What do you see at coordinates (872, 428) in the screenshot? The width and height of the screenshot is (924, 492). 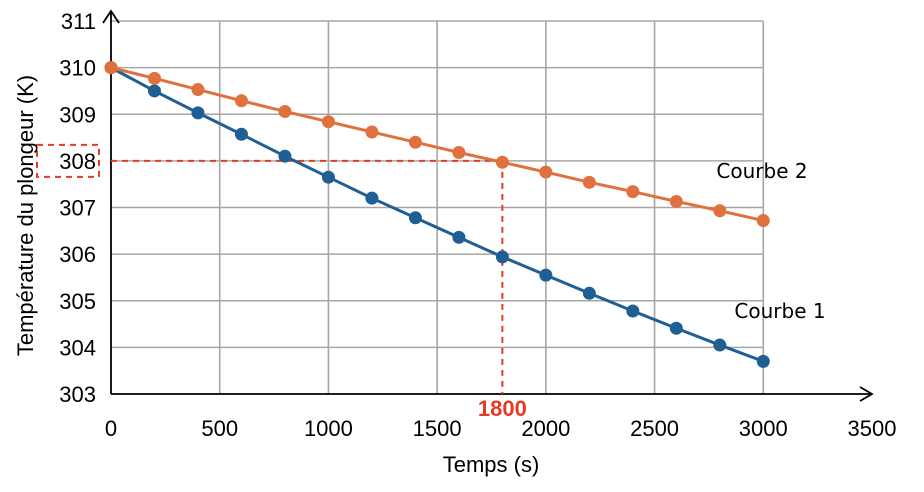 I see `x-tick-label: 3500` at bounding box center [872, 428].